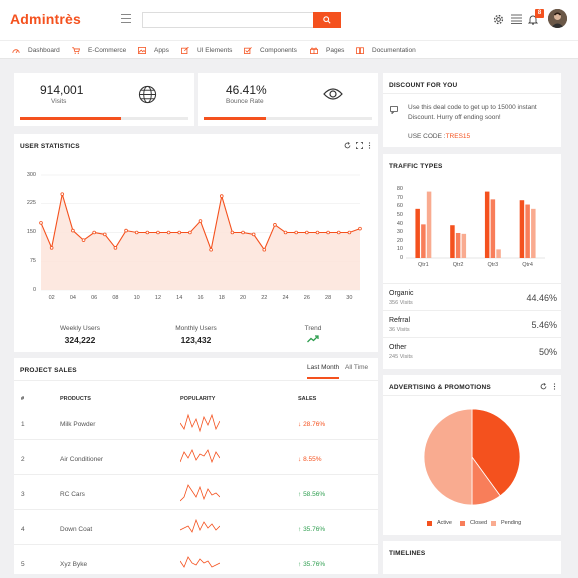  What do you see at coordinates (196, 328) in the screenshot?
I see `monthly-users-label: Monthly Users` at bounding box center [196, 328].